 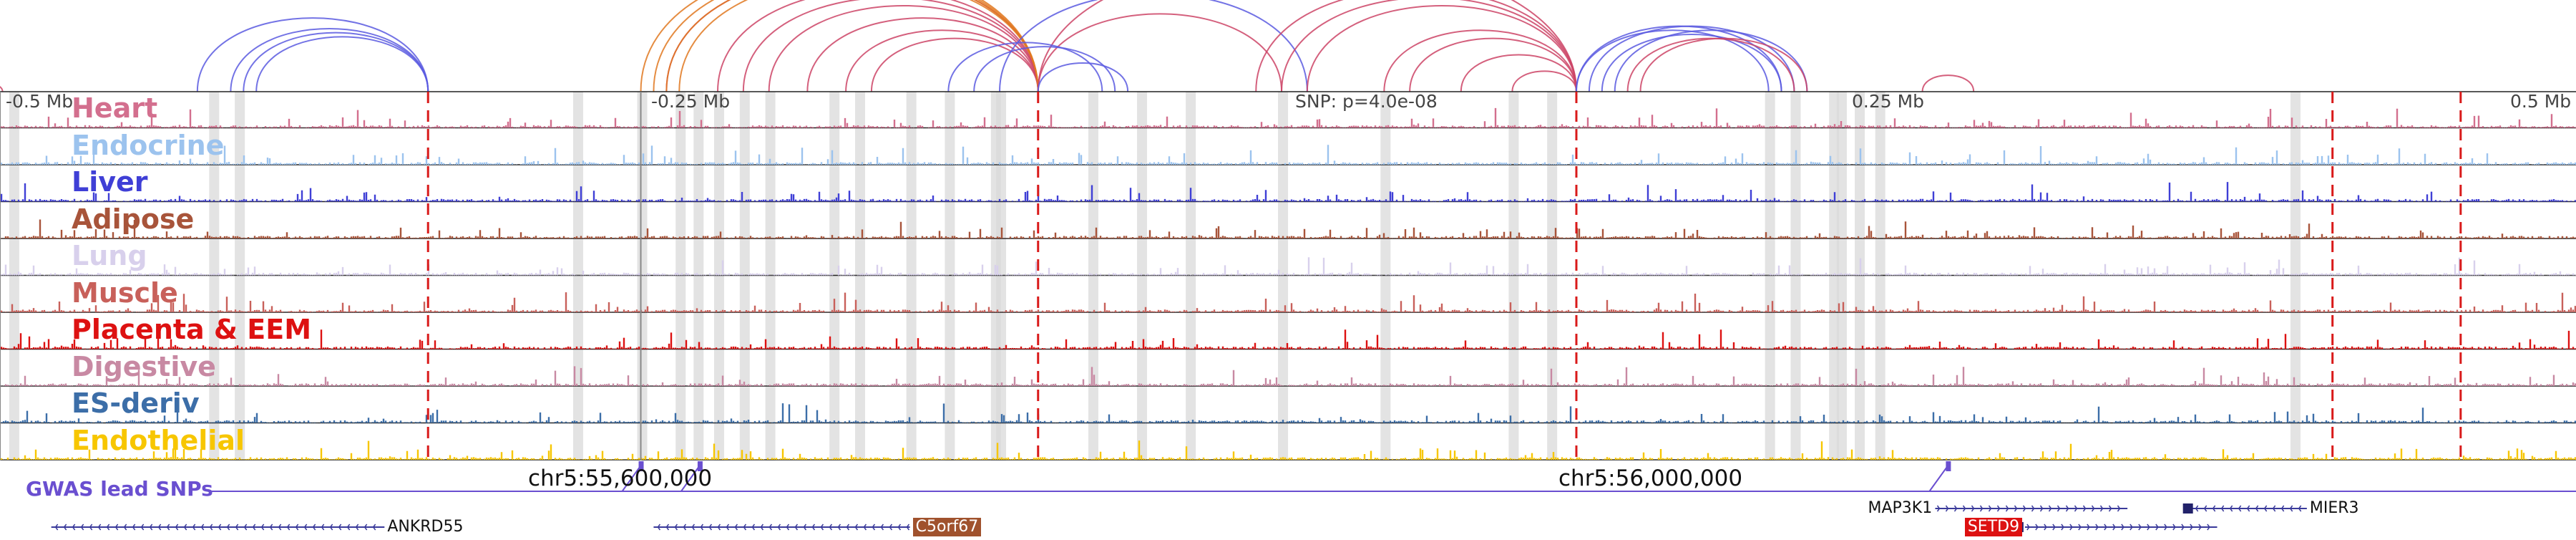 I want to click on gene-strand-C5orf67, so click(x=783, y=527).